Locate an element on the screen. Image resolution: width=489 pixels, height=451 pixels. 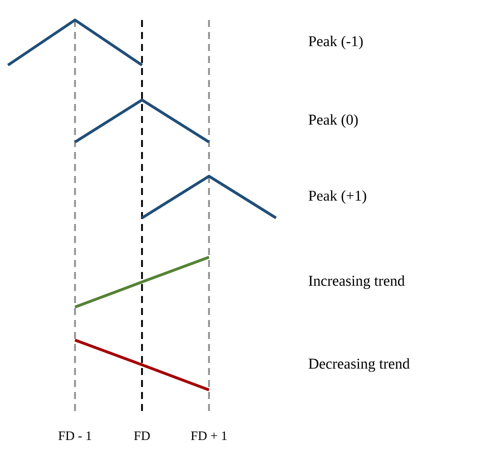
x-tick-label: FD + 1 is located at coordinates (208, 435).